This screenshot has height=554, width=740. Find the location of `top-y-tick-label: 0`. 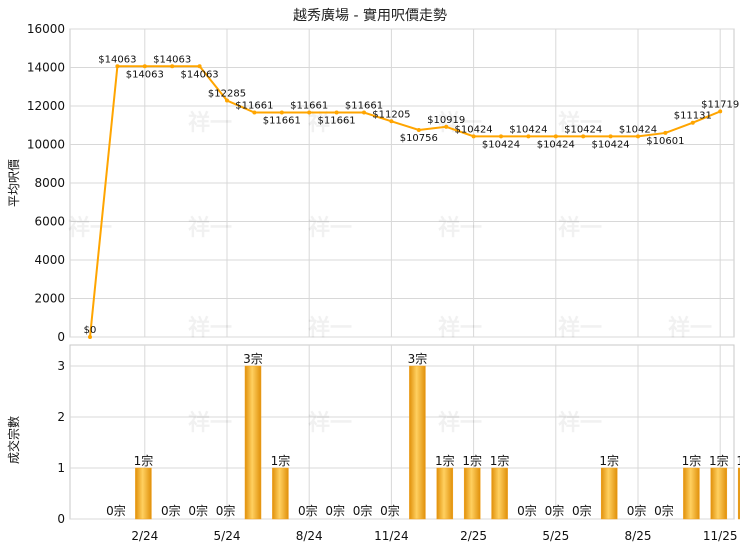

top-y-tick-label: 0 is located at coordinates (61, 337).